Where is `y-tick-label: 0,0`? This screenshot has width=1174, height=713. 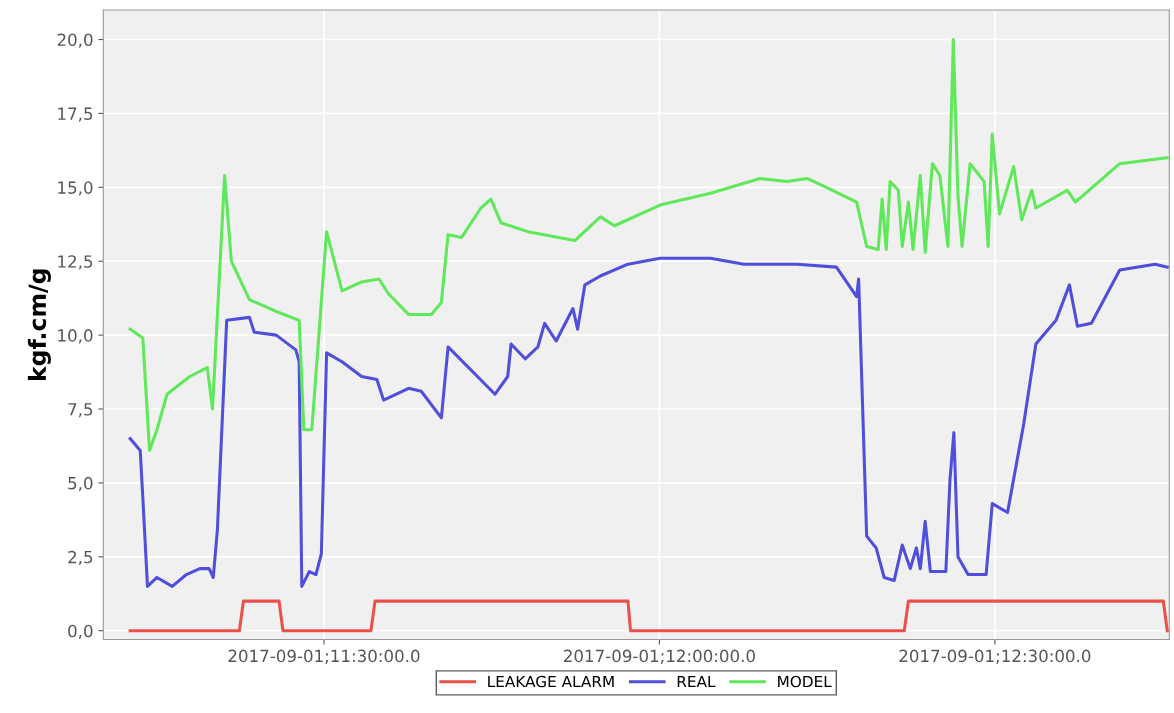 y-tick-label: 0,0 is located at coordinates (80, 631).